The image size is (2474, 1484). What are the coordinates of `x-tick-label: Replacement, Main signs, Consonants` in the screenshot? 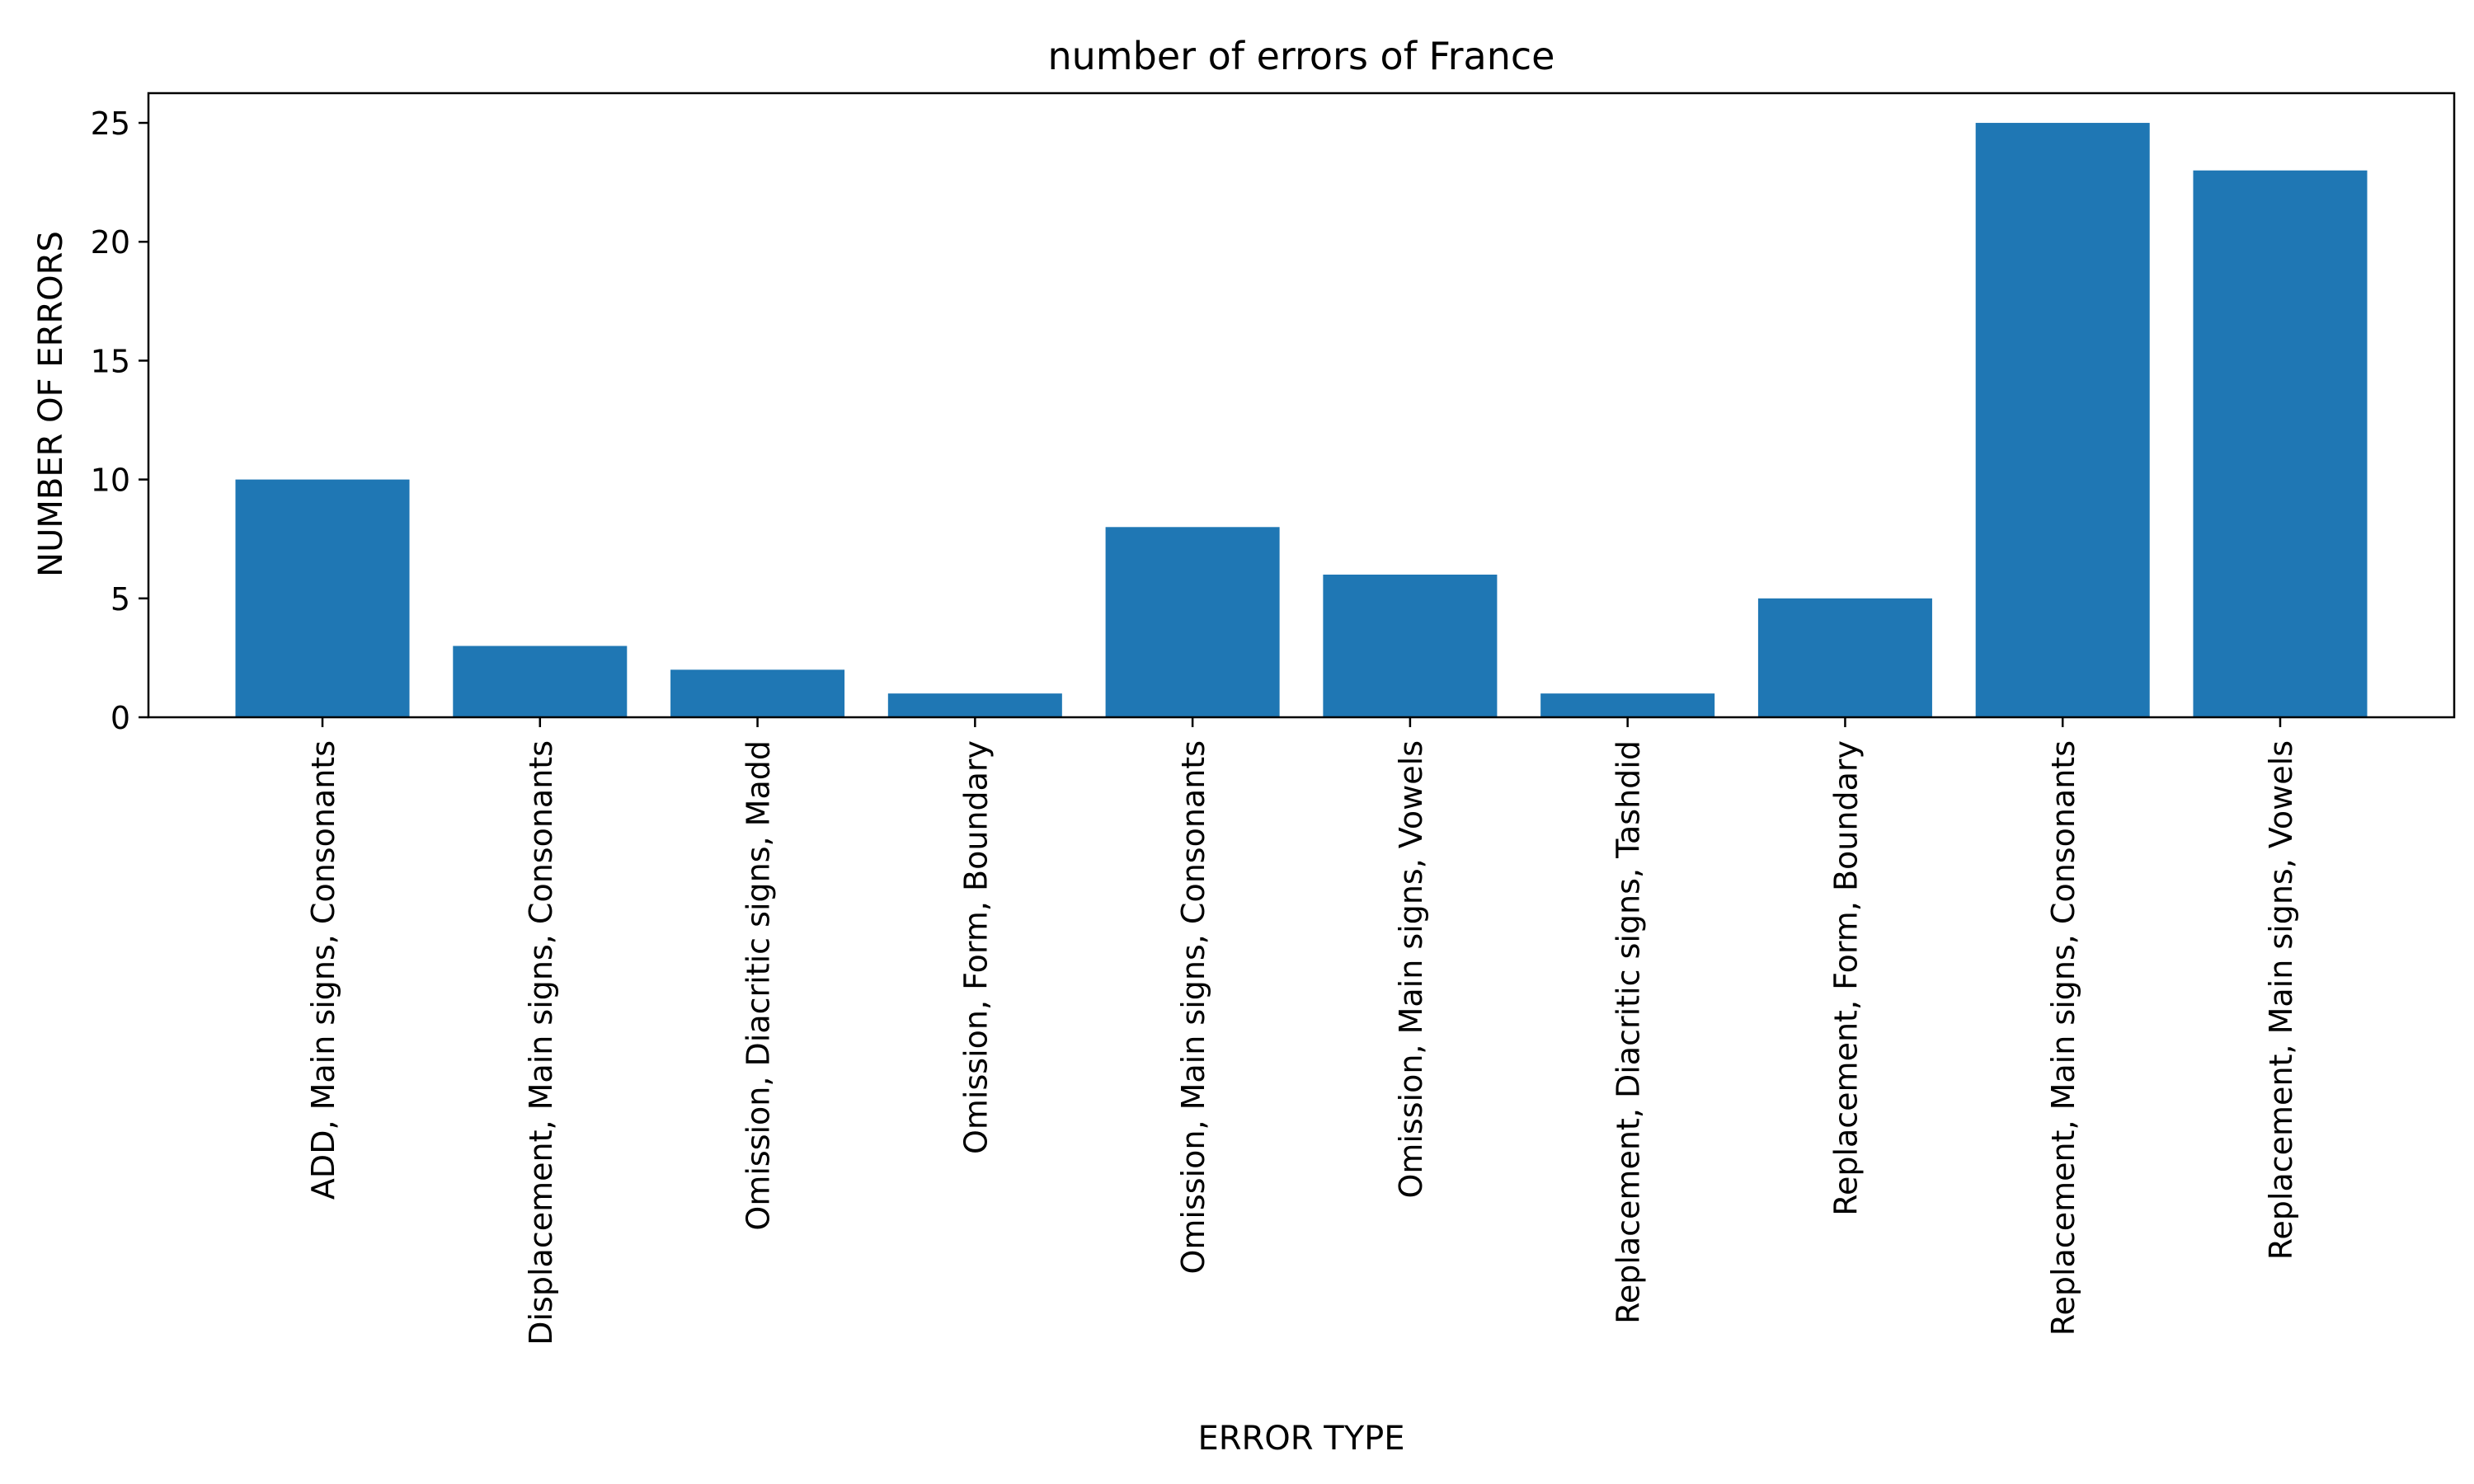 It's located at (2063, 1038).